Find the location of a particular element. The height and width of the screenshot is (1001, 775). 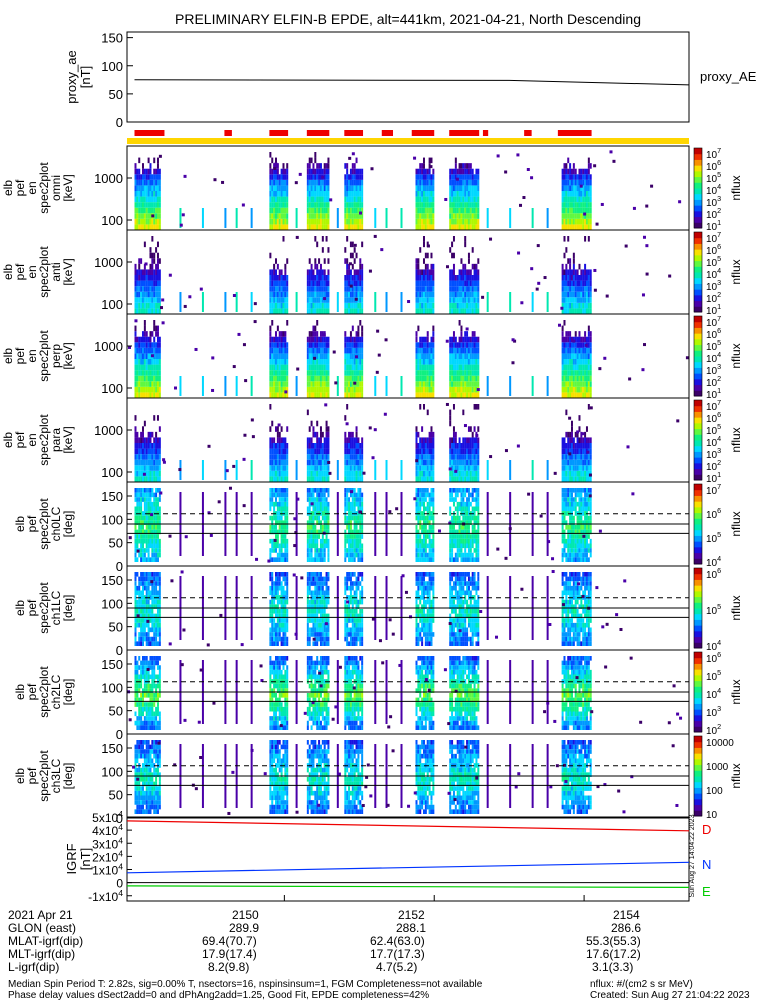

proxy-ae-ylabel-line2: [nT] is located at coordinates (85, 77).